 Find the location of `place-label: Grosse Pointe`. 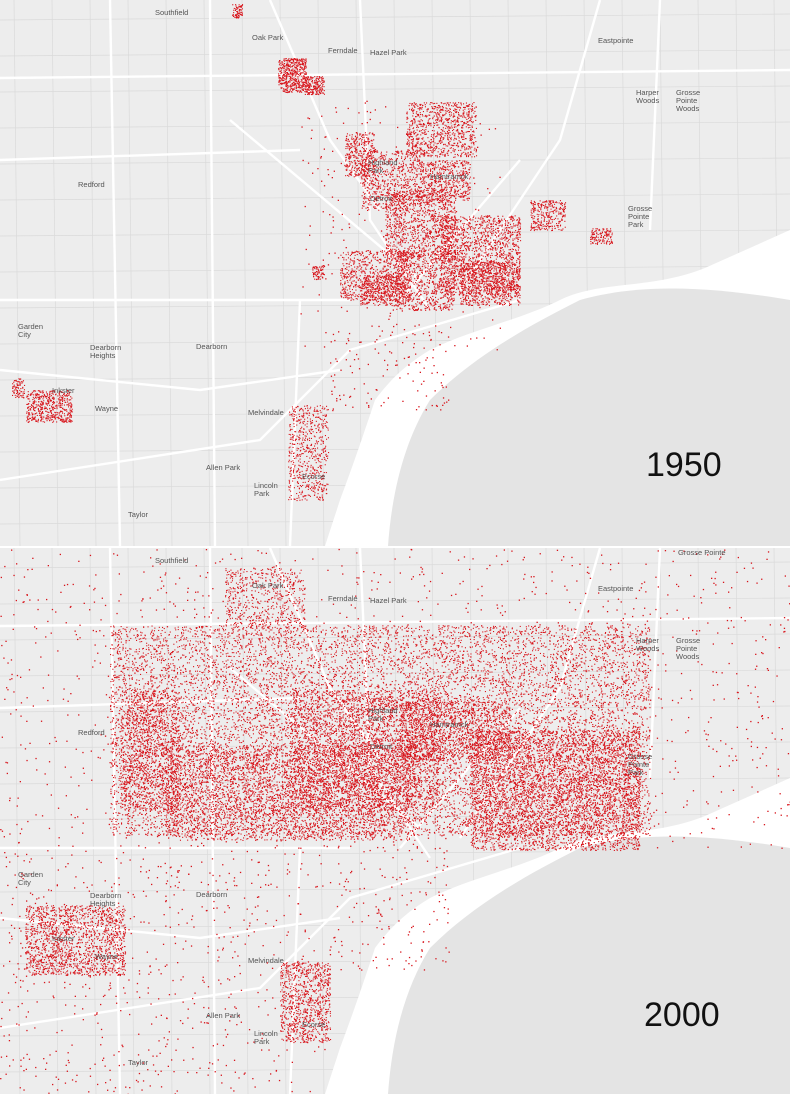

place-label: Grosse Pointe is located at coordinates (702, 552).